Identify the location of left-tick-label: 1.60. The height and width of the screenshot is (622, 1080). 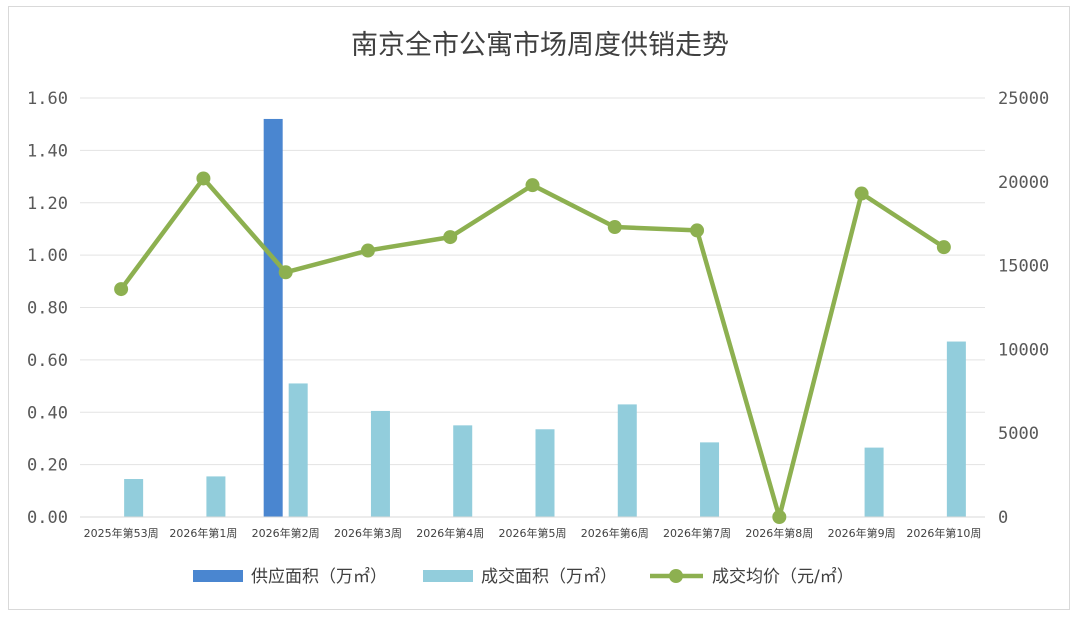
(47, 99).